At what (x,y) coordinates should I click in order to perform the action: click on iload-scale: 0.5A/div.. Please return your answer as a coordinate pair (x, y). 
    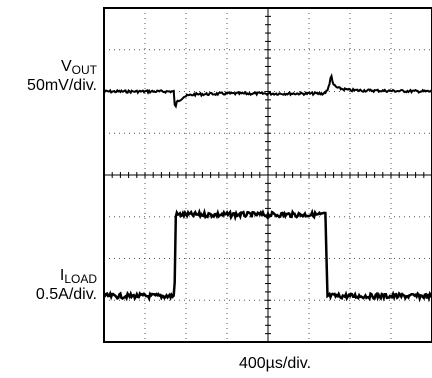
    Looking at the image, I should click on (66, 294).